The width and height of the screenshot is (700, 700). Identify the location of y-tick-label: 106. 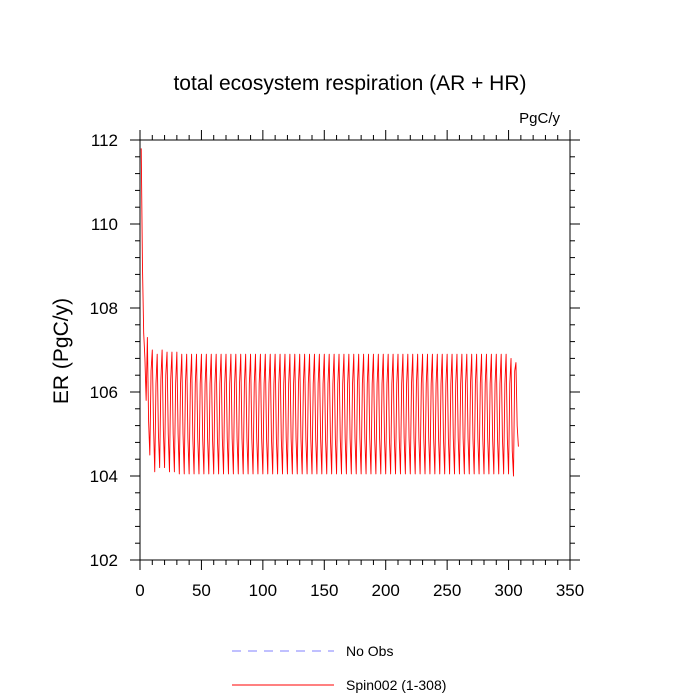
(104, 392).